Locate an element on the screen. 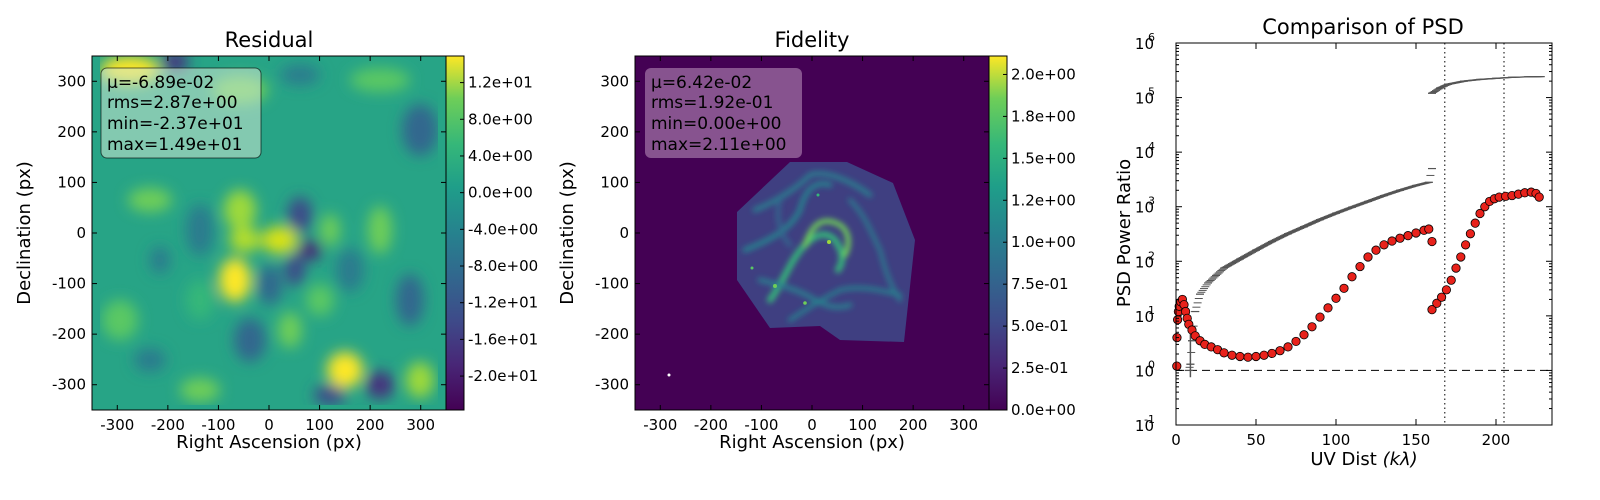 This screenshot has width=1600, height=500. colorbar-tick-label: -1.2e+01 is located at coordinates (503, 303).